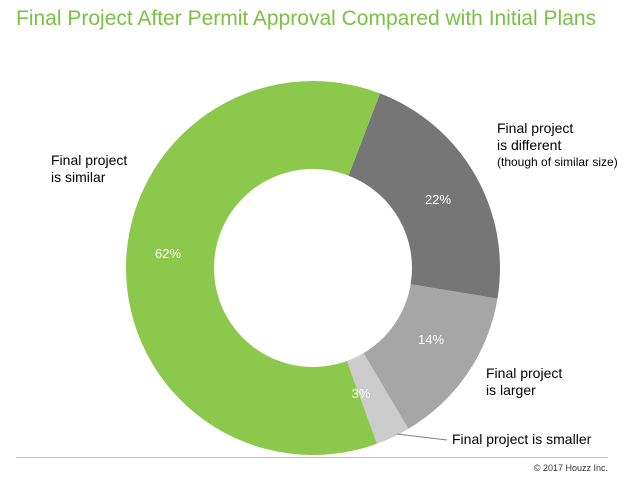 This screenshot has width=640, height=486. What do you see at coordinates (522, 439) in the screenshot?
I see `slice-label-smaller: Final project is smaller` at bounding box center [522, 439].